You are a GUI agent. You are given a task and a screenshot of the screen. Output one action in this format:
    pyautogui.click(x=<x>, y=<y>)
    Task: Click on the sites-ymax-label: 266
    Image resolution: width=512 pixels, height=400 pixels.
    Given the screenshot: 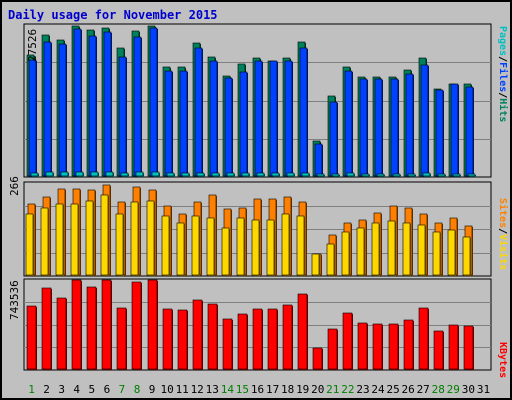 What is the action you would take?
    pyautogui.click(x=14, y=186)
    